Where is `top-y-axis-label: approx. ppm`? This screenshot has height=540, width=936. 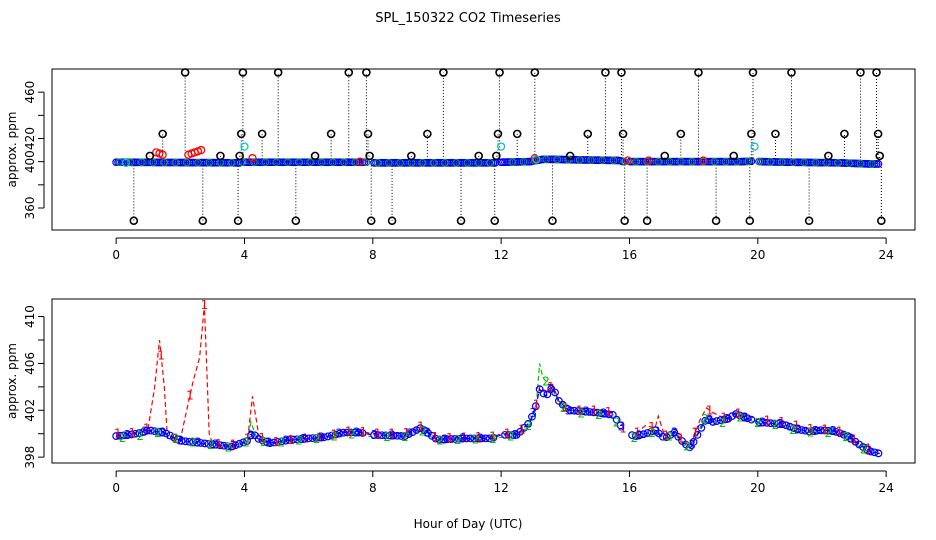 top-y-axis-label: approx. ppm is located at coordinates (12, 150).